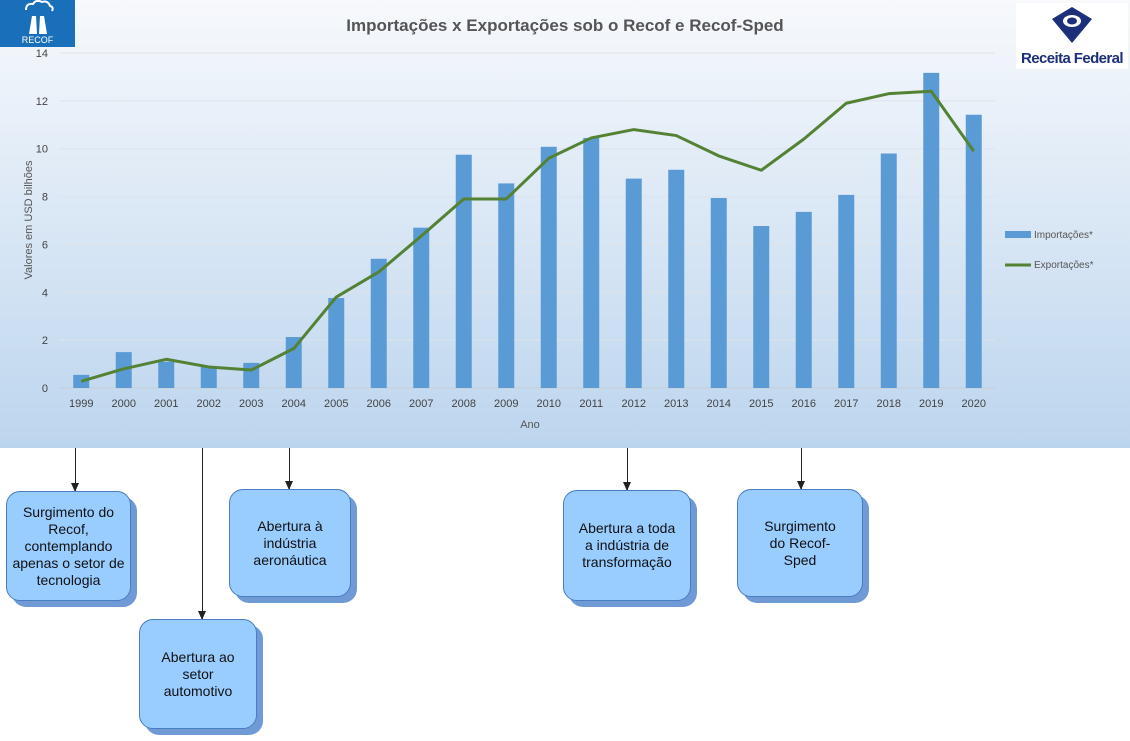 Image resolution: width=1130 pixels, height=741 pixels. What do you see at coordinates (846, 404) in the screenshot?
I see `x-tick-label: 2017` at bounding box center [846, 404].